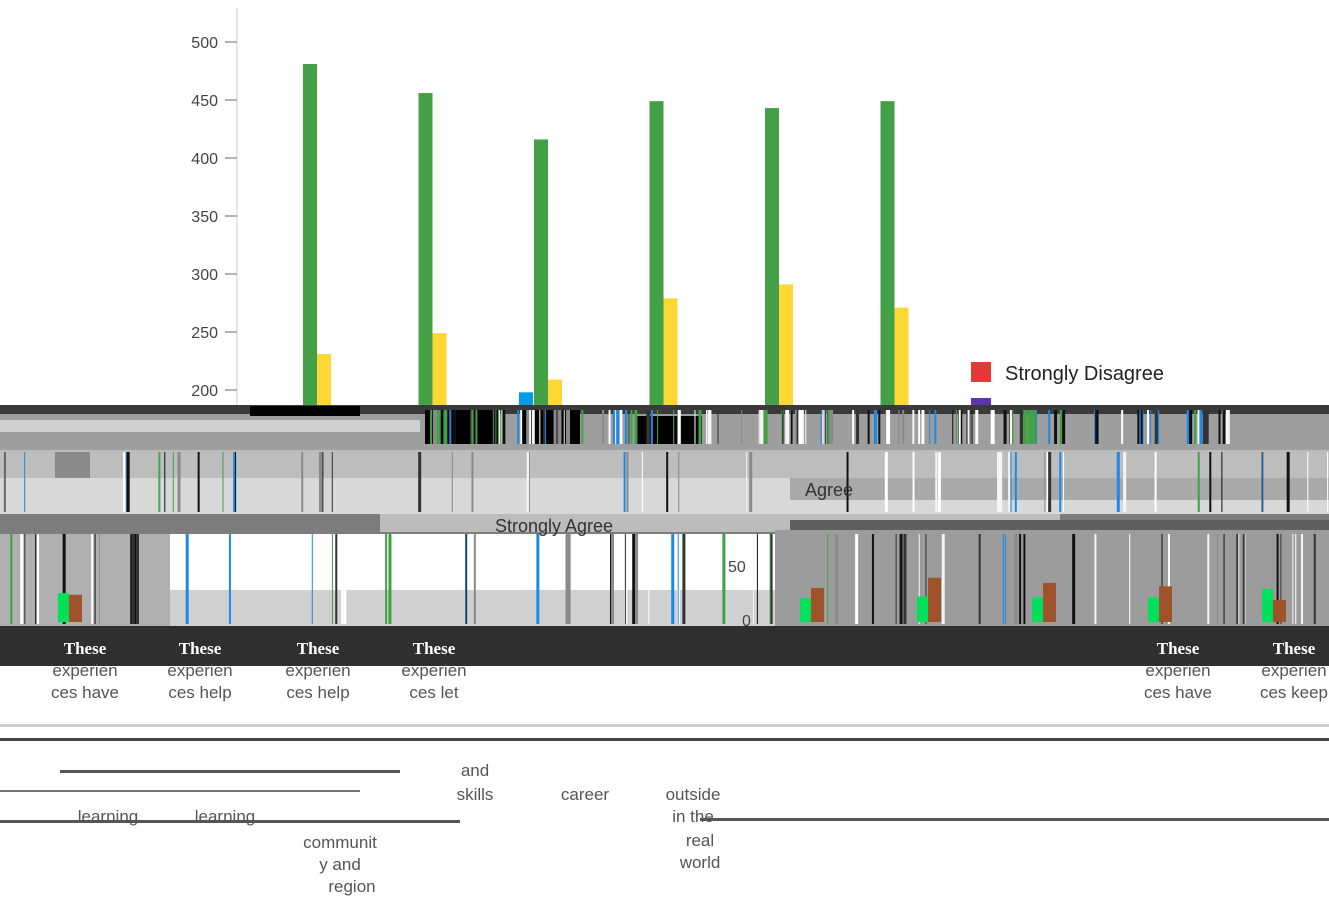  Describe the element at coordinates (85, 692) in the screenshot. I see `category-label-fragment: ces have` at that location.